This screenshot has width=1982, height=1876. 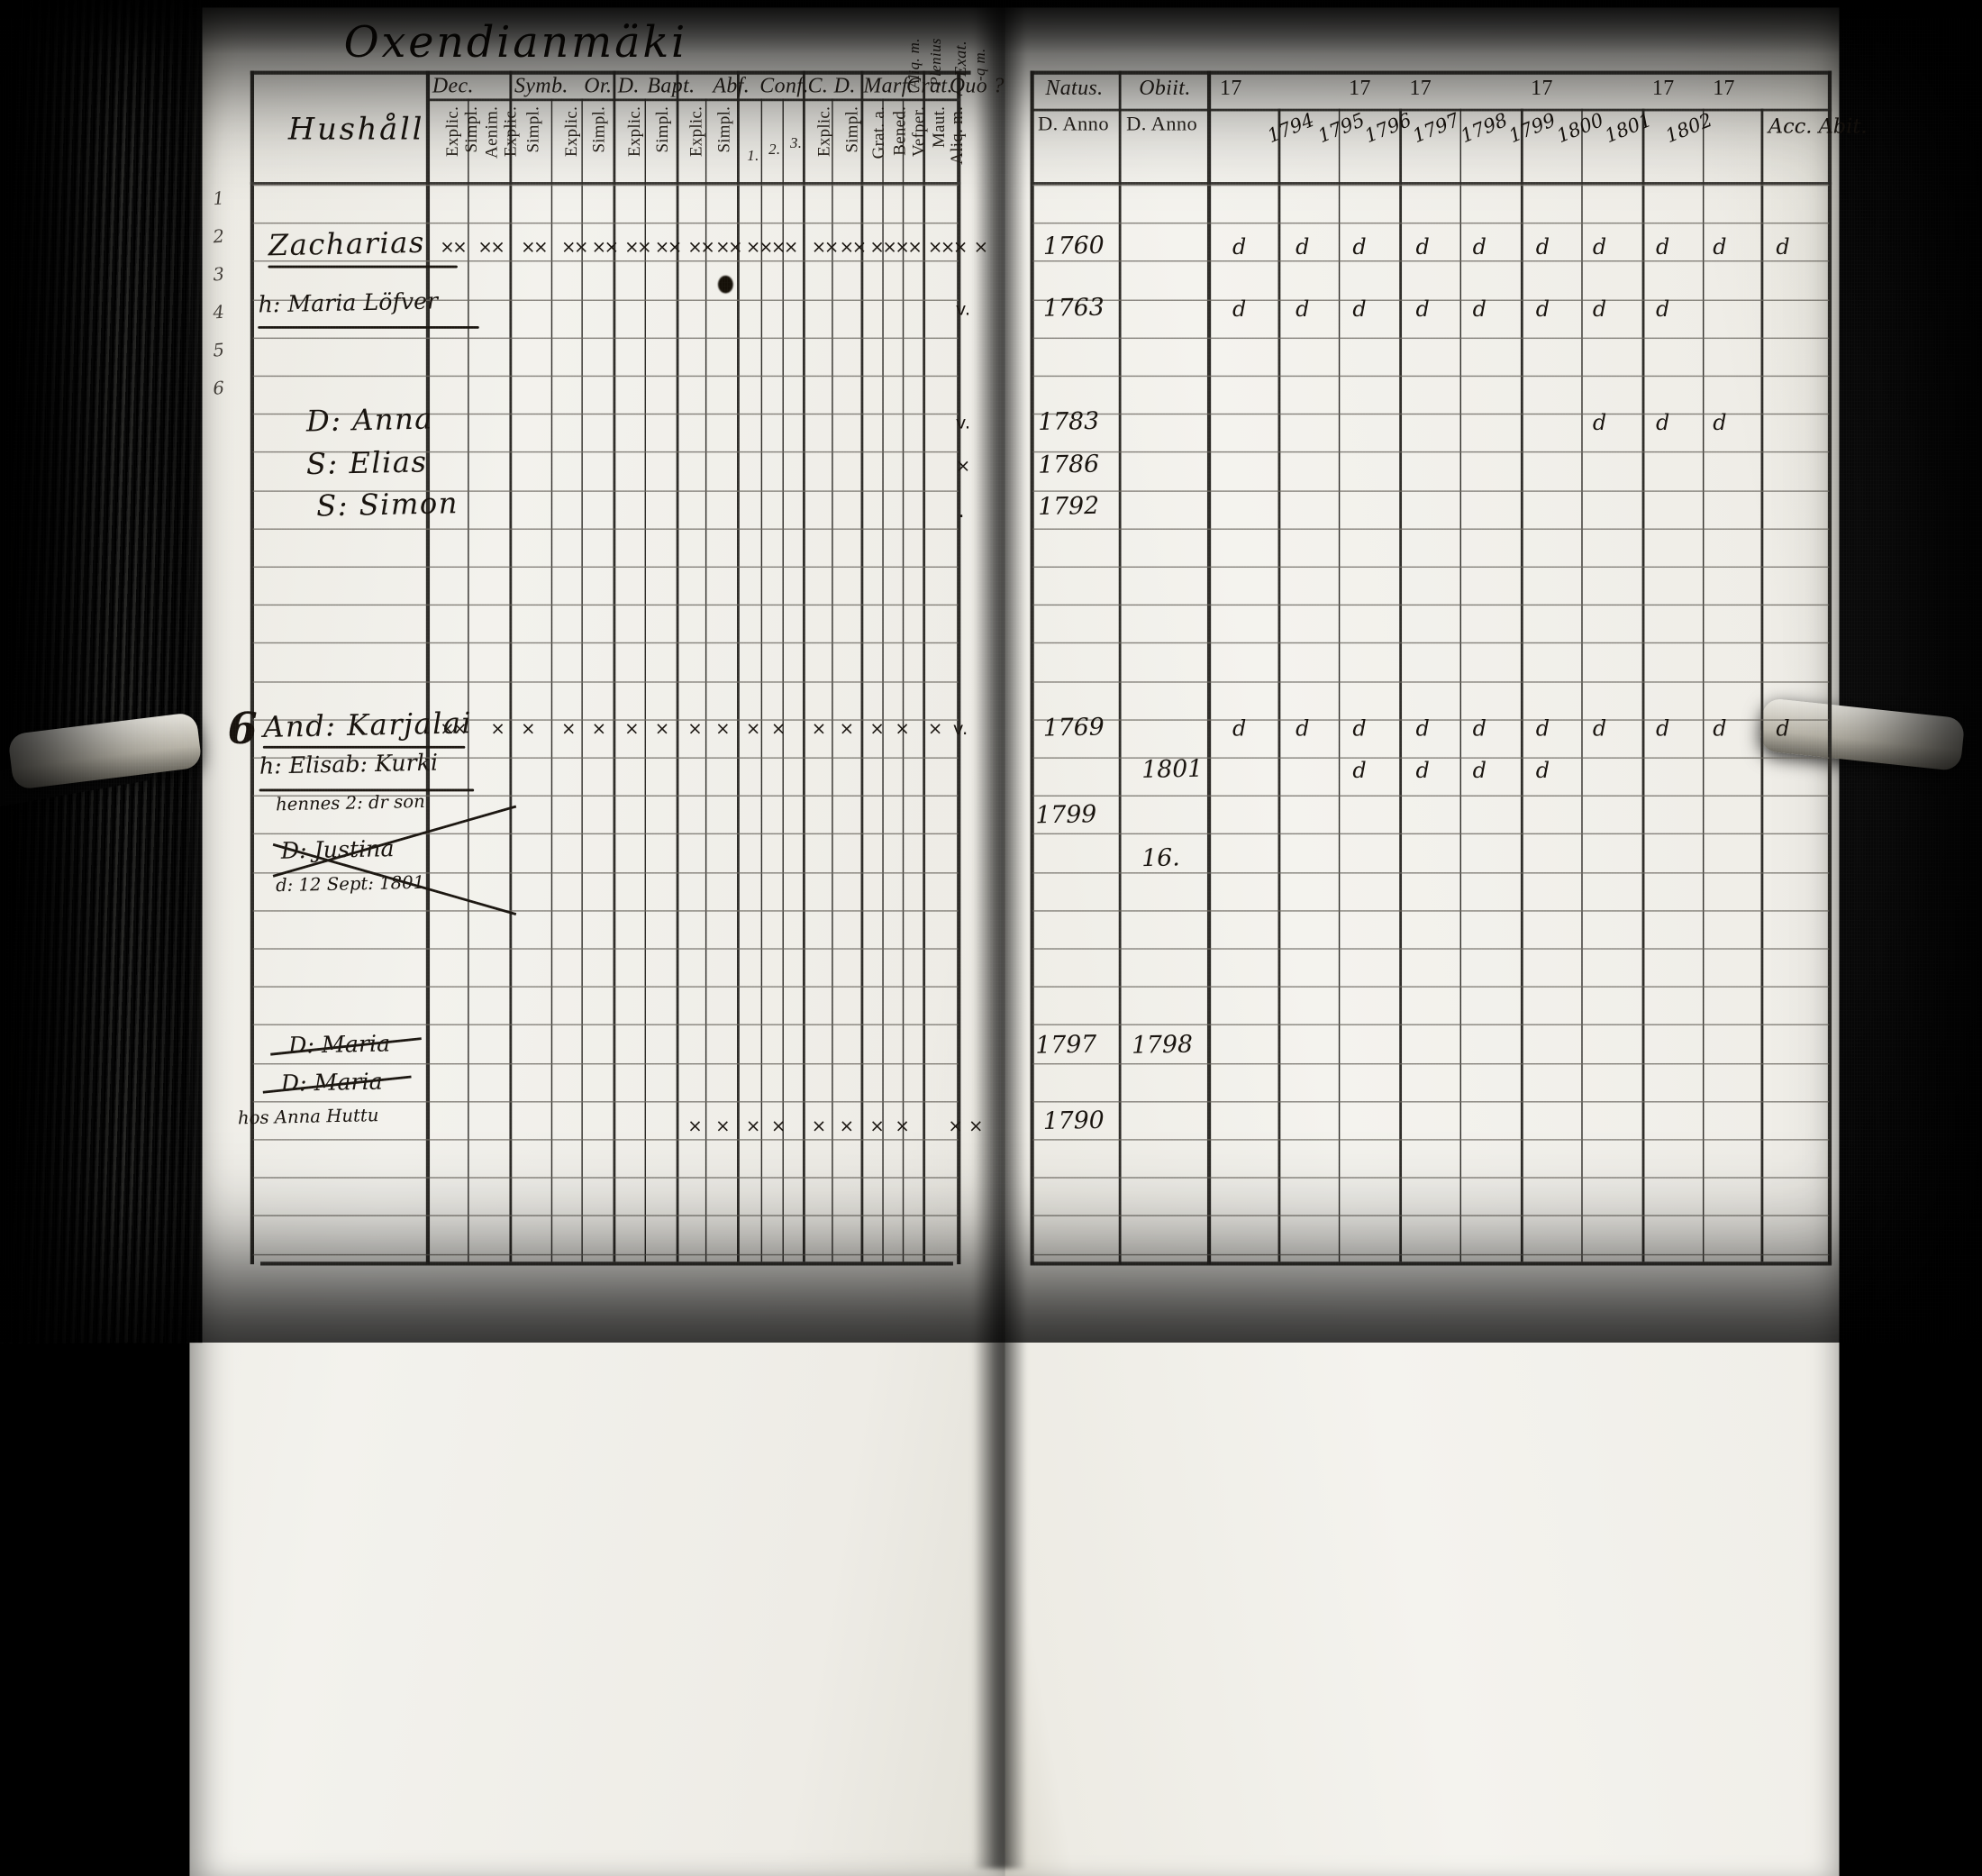 I want to click on register-name: D: Anna, so click(x=369, y=421).